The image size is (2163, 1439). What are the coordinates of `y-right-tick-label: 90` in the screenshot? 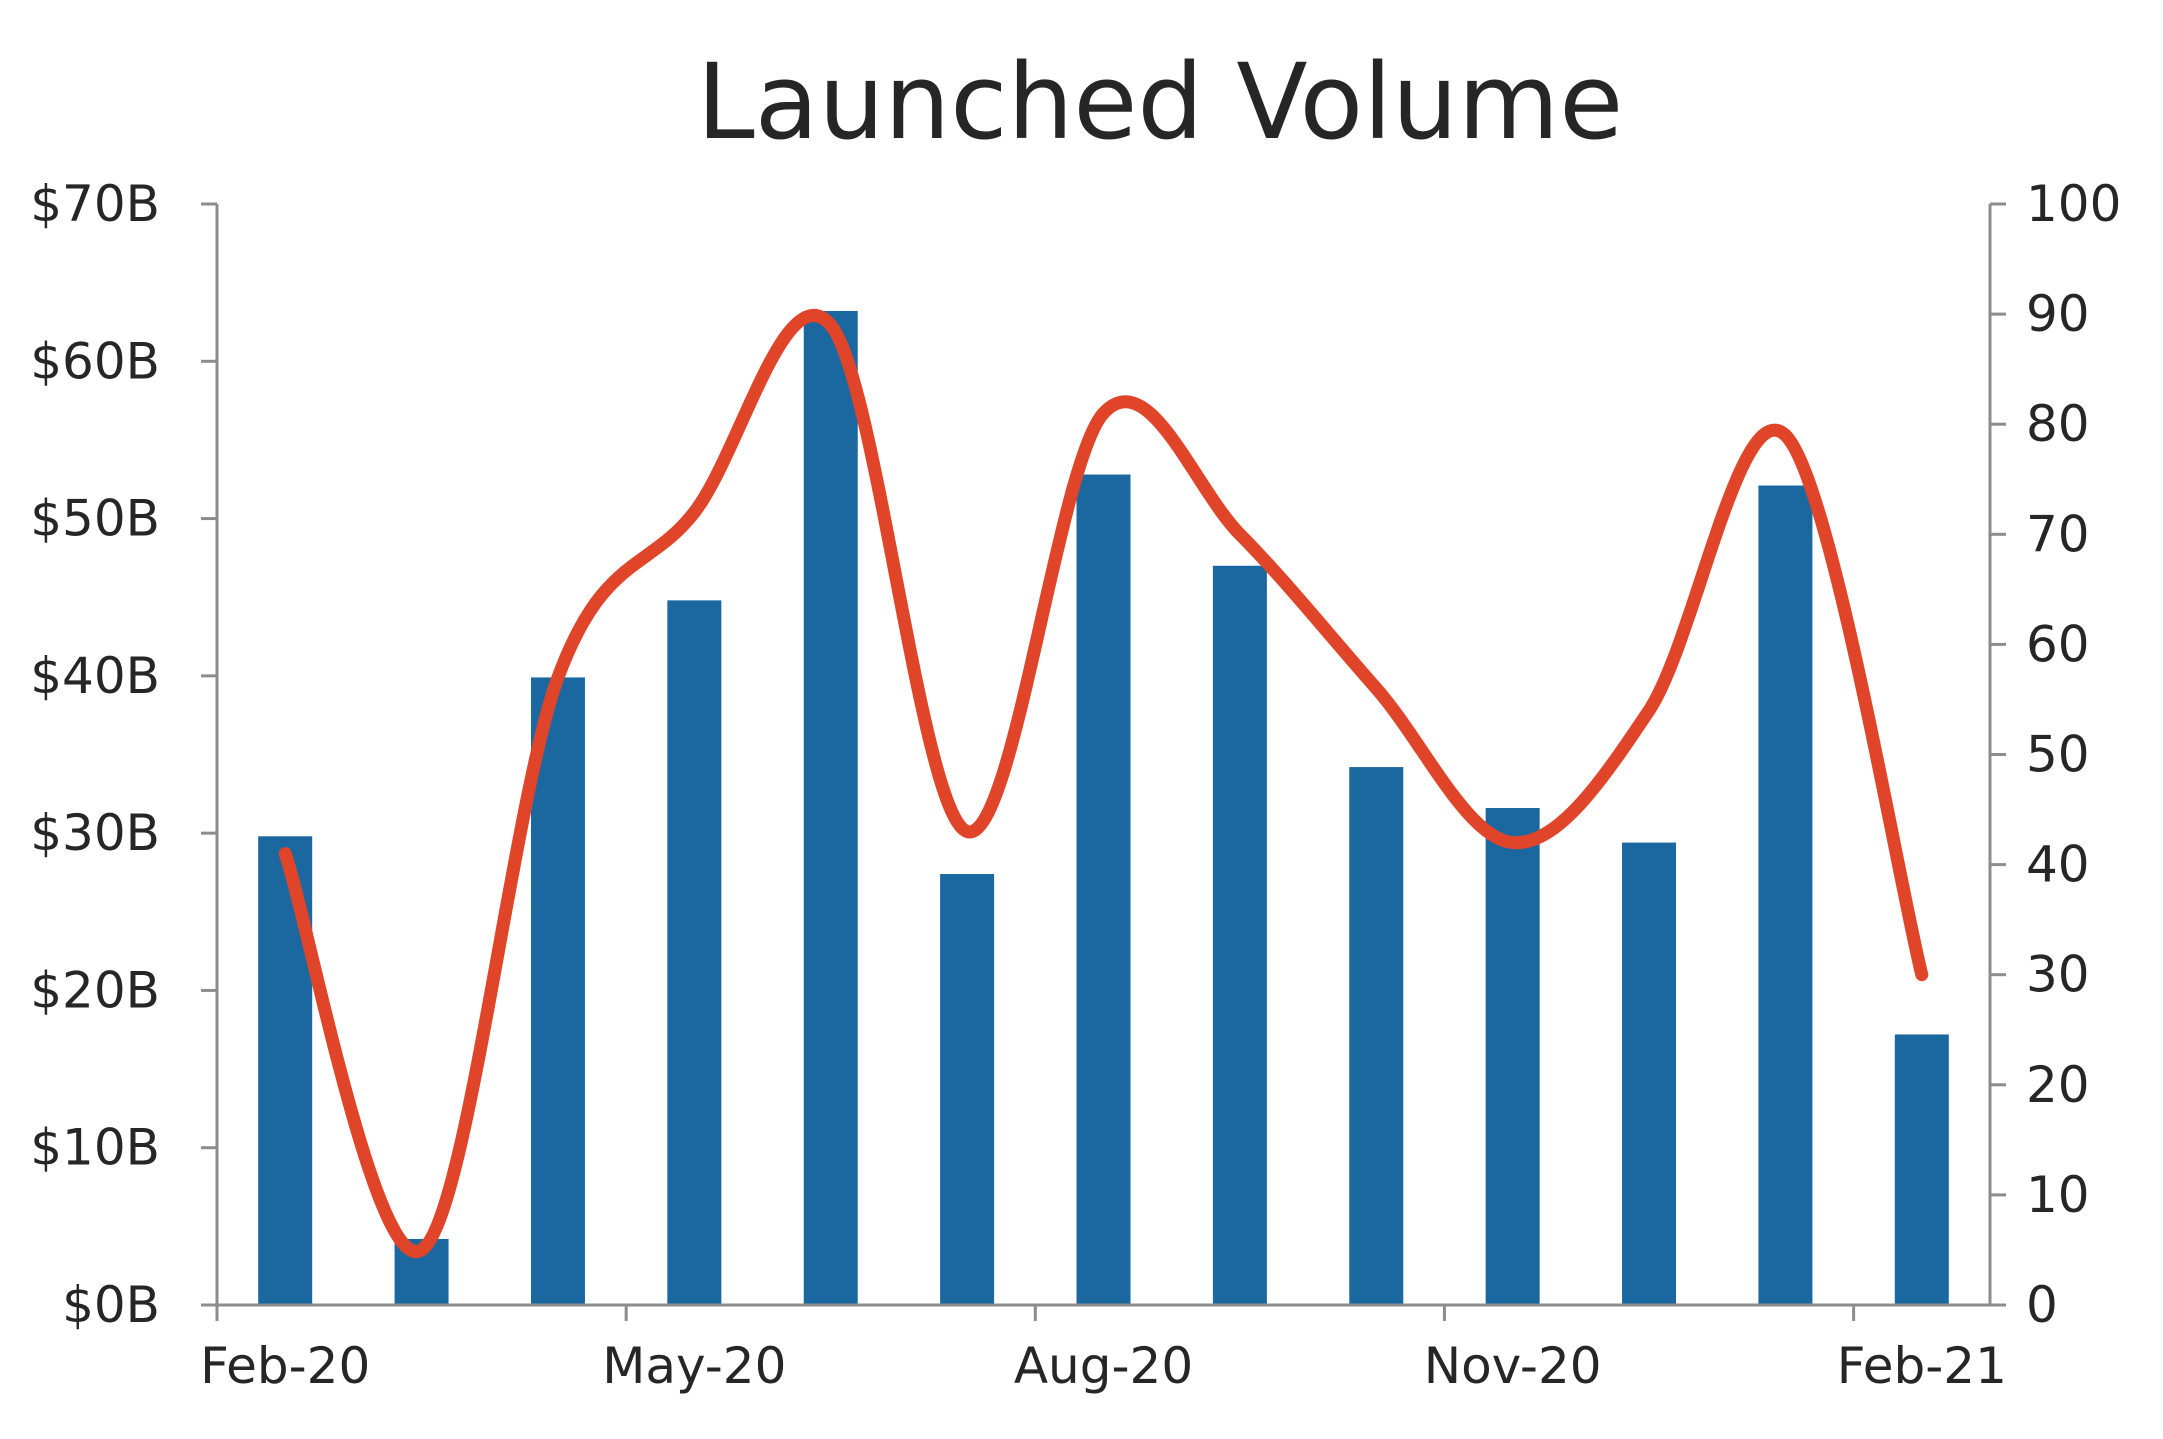 It's located at (2058, 314).